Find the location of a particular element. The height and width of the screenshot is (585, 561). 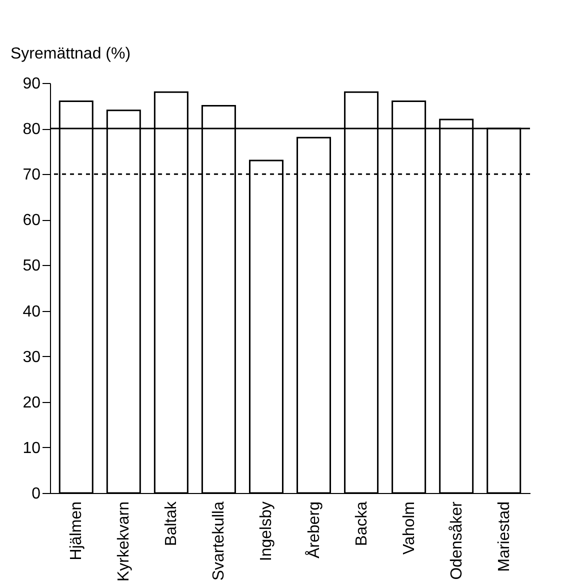

y-axis-title: Syremättnad (%) is located at coordinates (70, 54).